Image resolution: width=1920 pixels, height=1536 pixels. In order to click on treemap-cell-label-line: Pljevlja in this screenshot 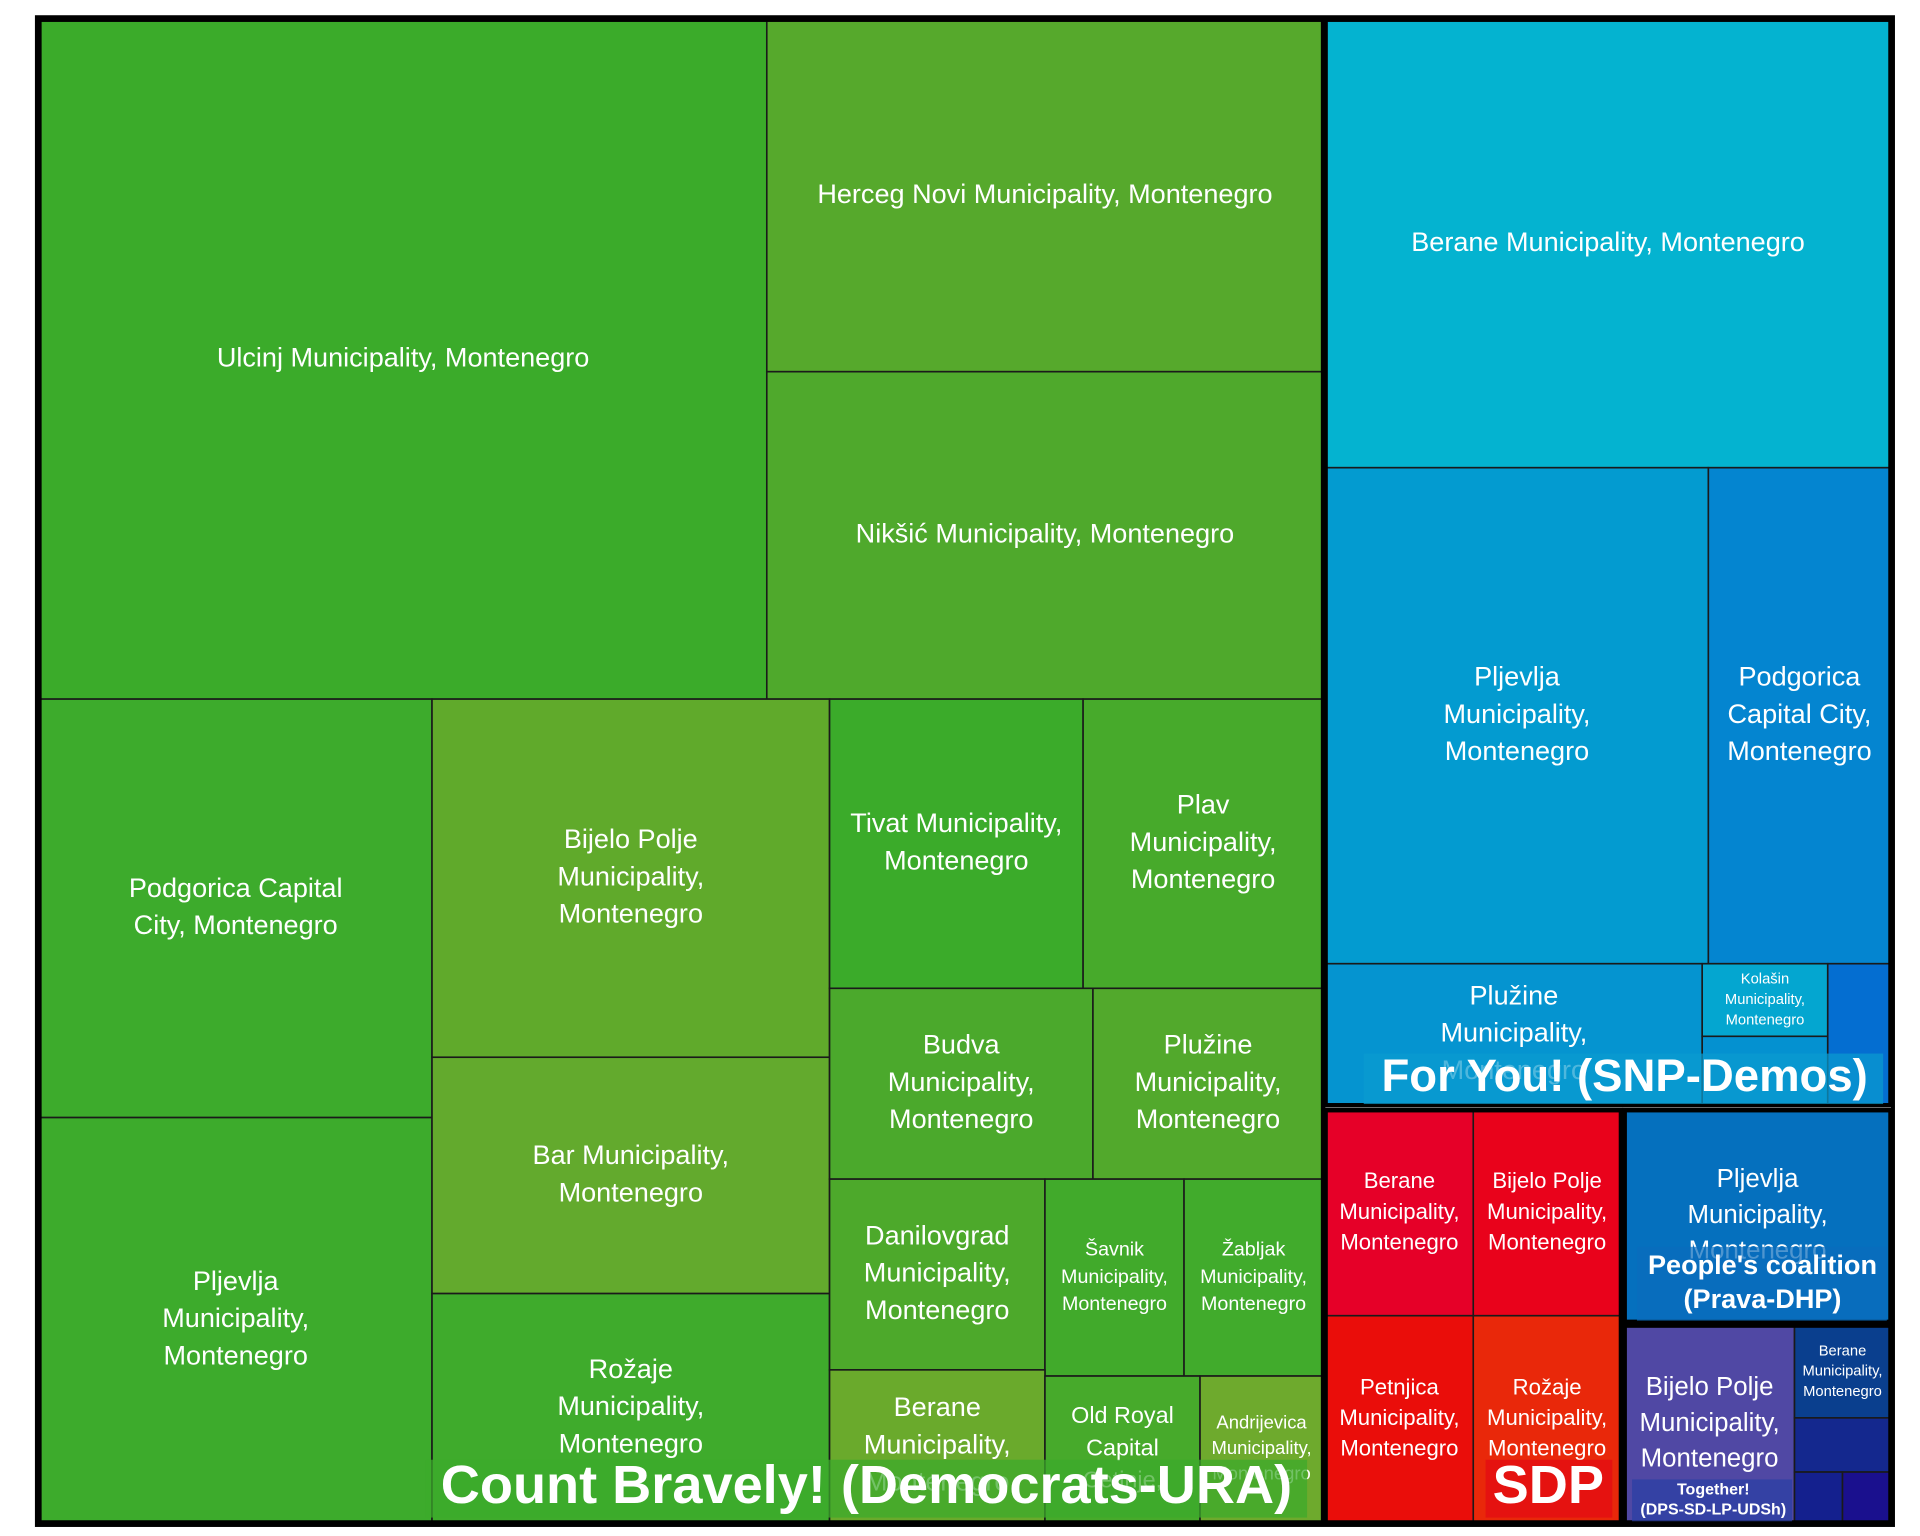, I will do `click(1758, 1179)`.